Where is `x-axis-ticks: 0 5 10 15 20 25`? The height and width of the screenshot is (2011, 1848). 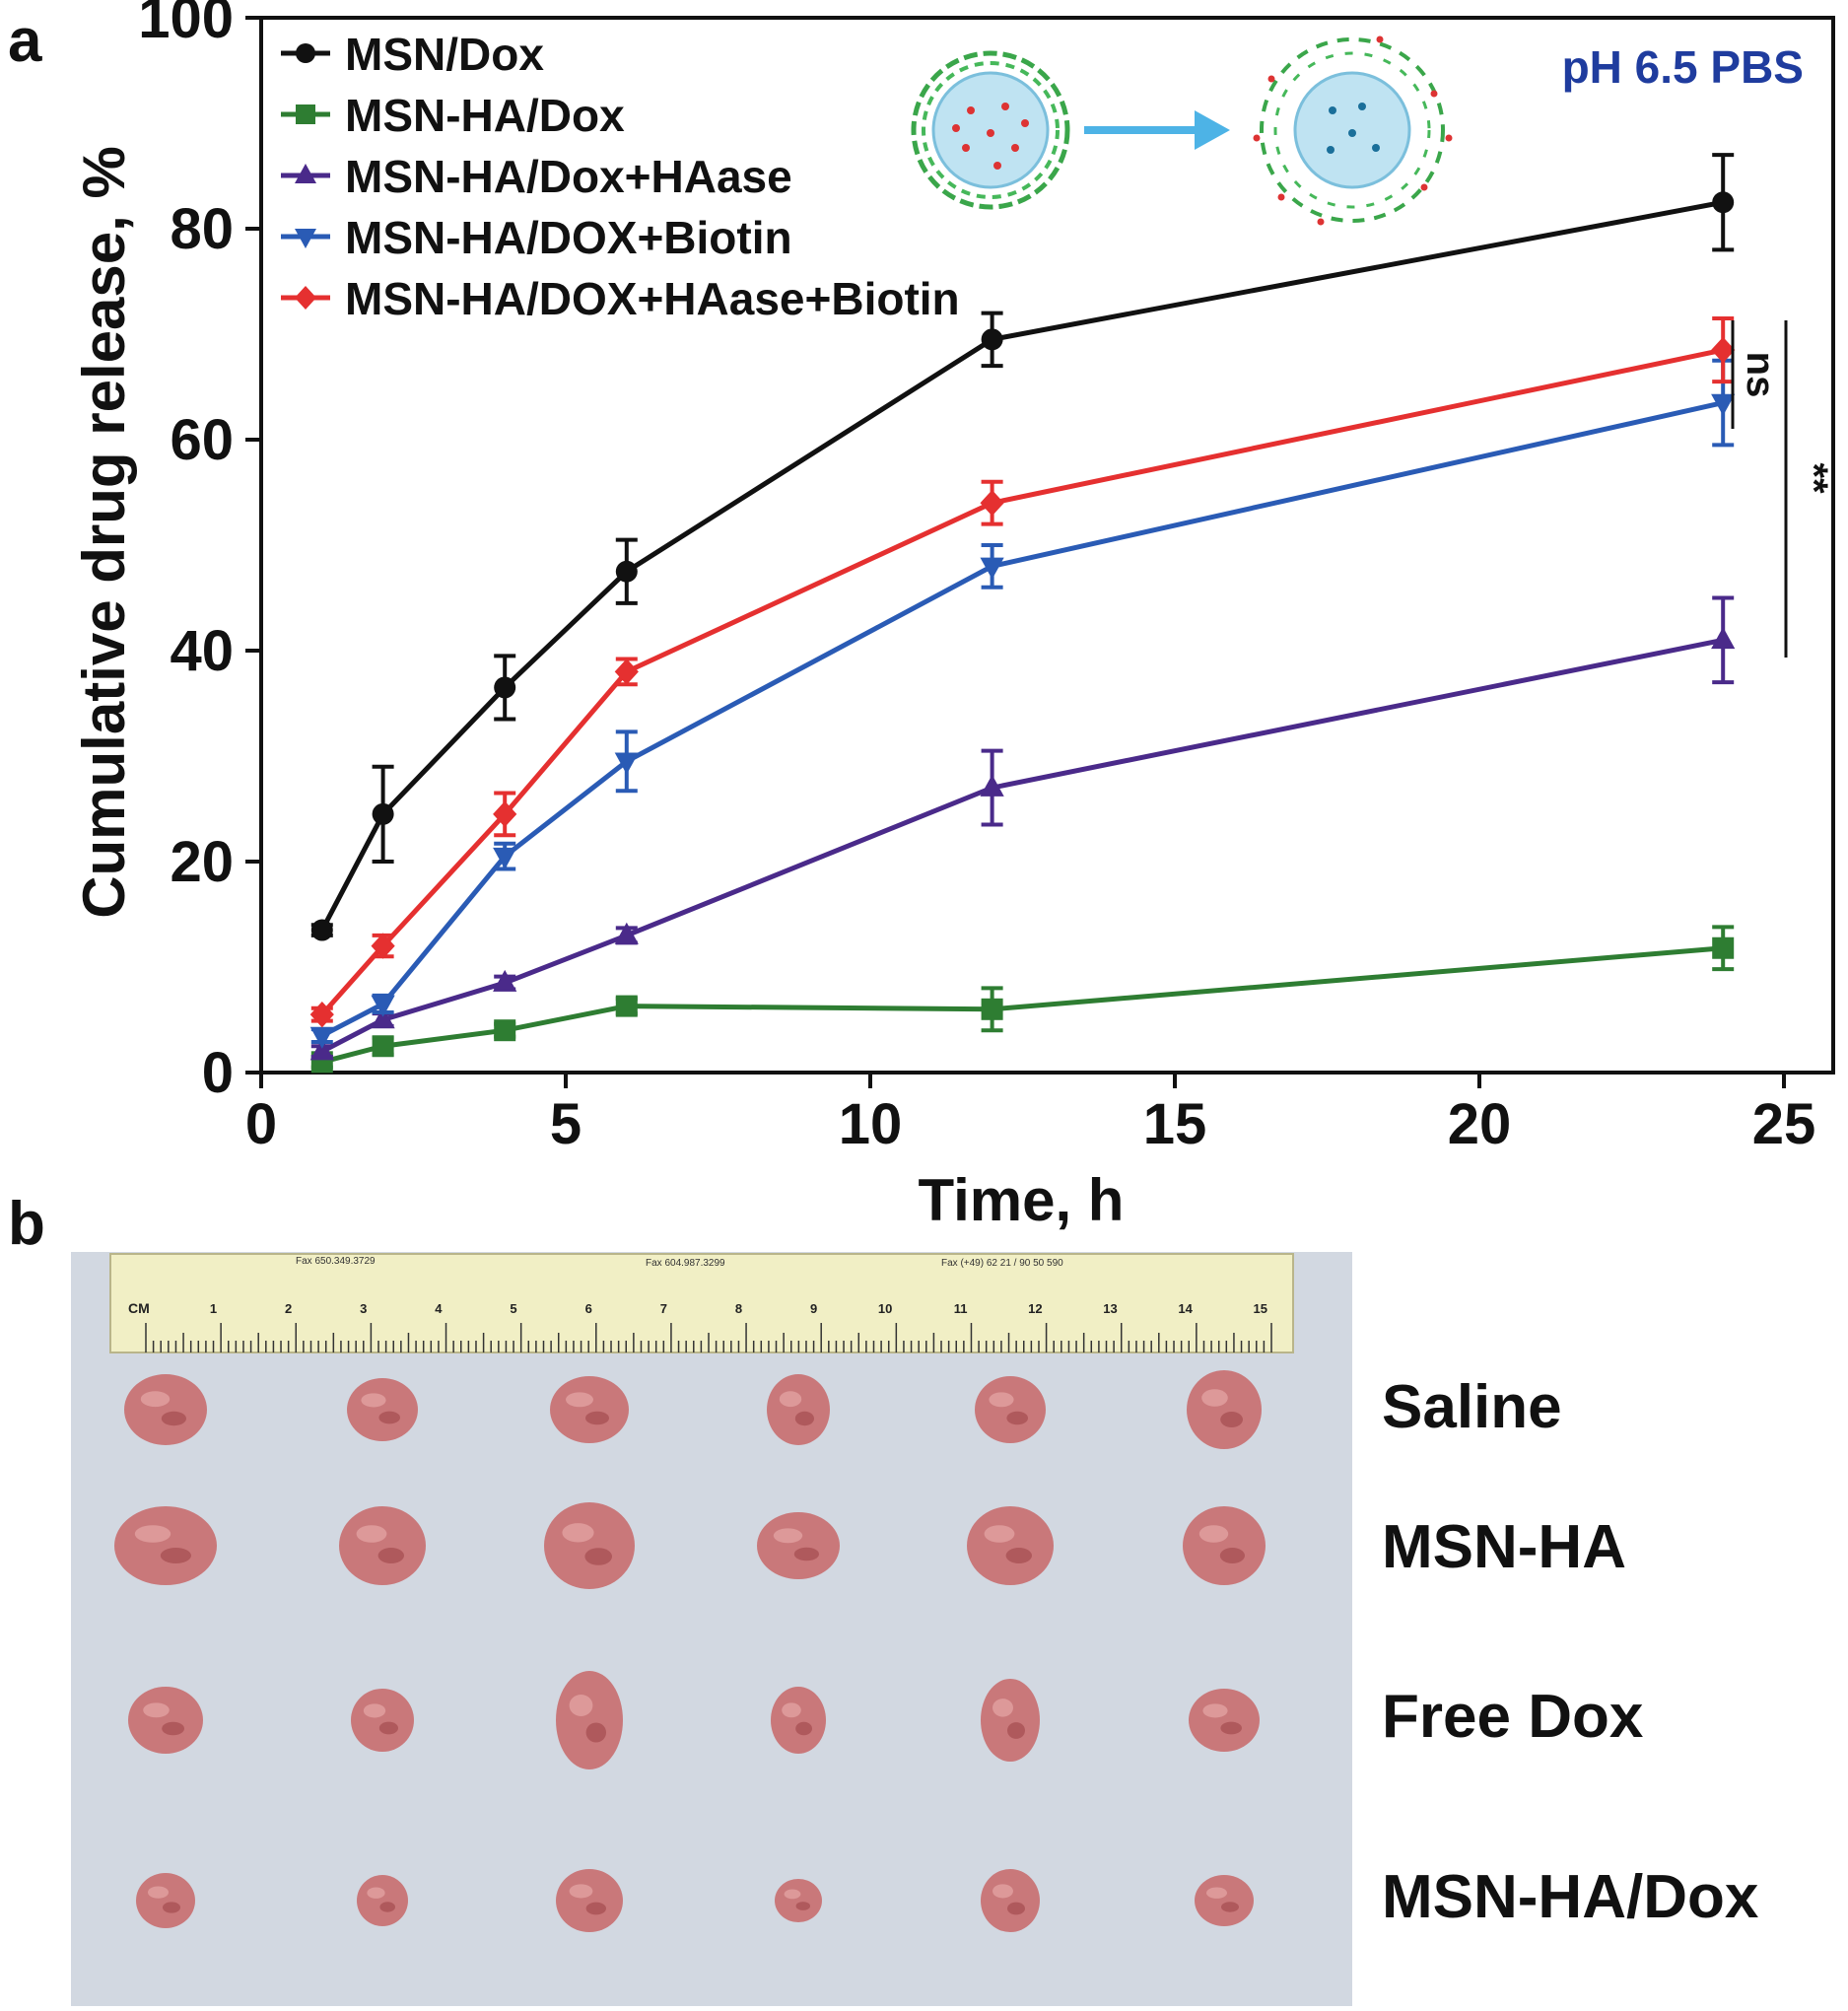 x-axis-ticks: 0 5 10 15 20 25 is located at coordinates (1030, 1114).